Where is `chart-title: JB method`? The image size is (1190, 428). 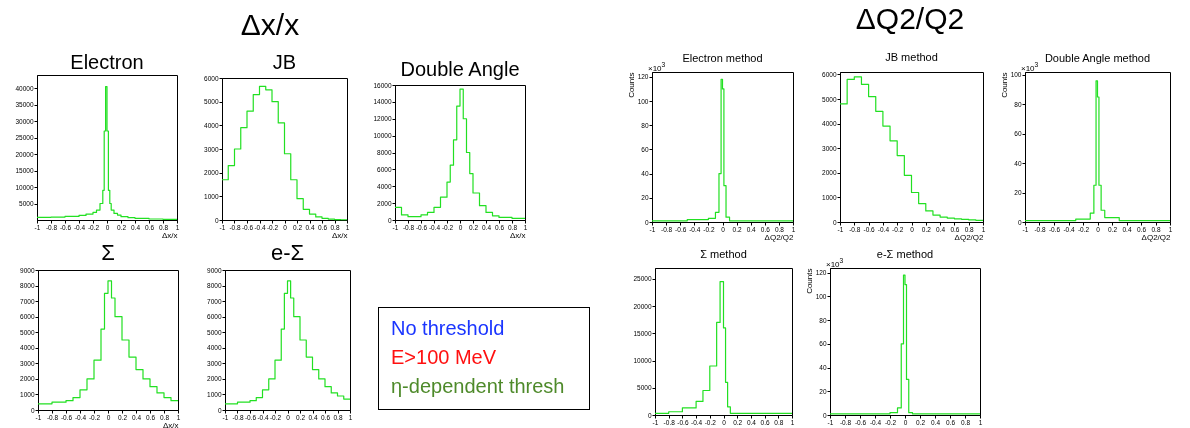 chart-title: JB method is located at coordinates (911, 57).